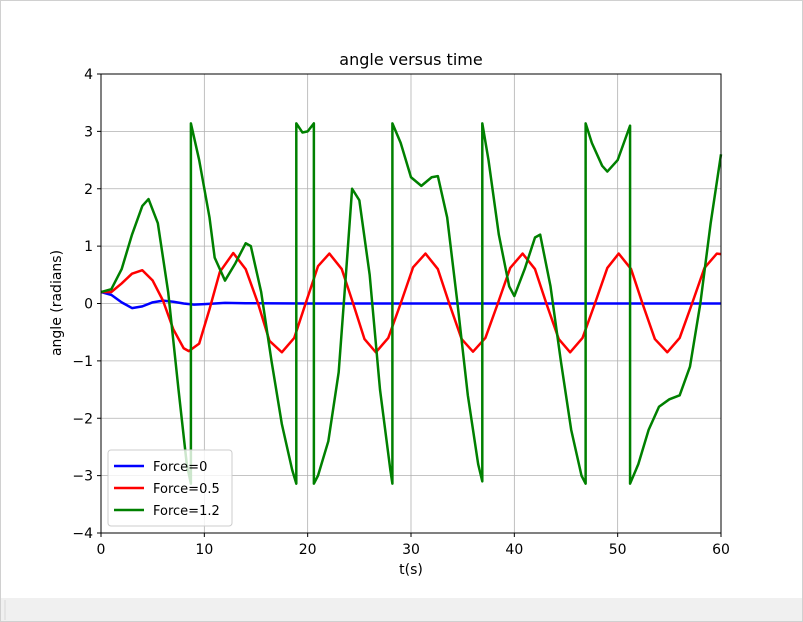  I want to click on x-tick-label: 30, so click(411, 550).